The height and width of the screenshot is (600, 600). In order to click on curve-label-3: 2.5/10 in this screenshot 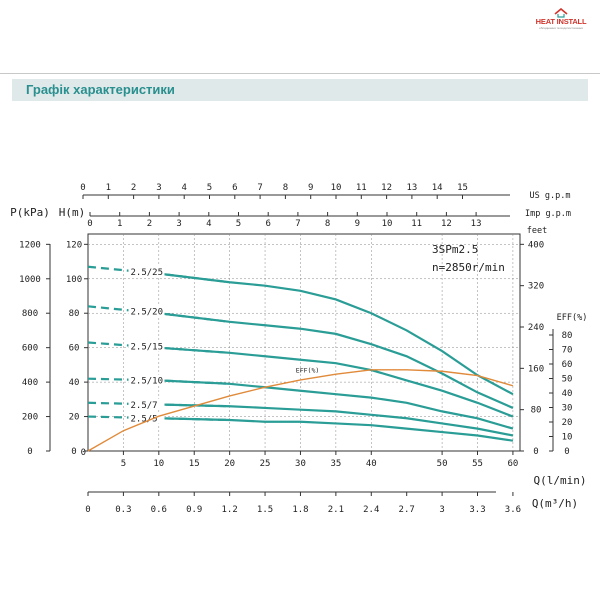, I will do `click(146, 382)`.